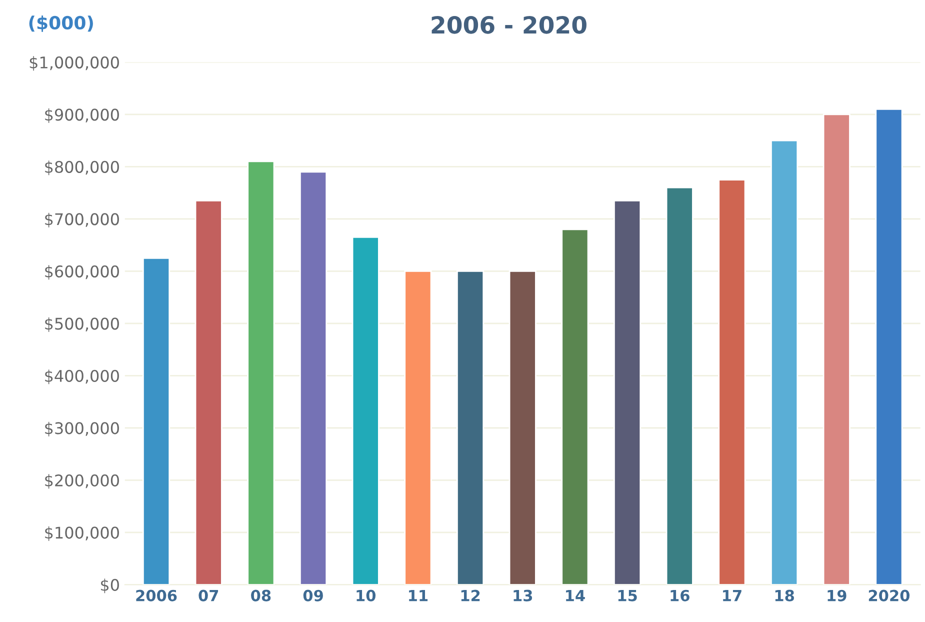 This screenshot has height=622, width=925. Describe the element at coordinates (470, 596) in the screenshot. I see `x-tick-label: 12` at that location.